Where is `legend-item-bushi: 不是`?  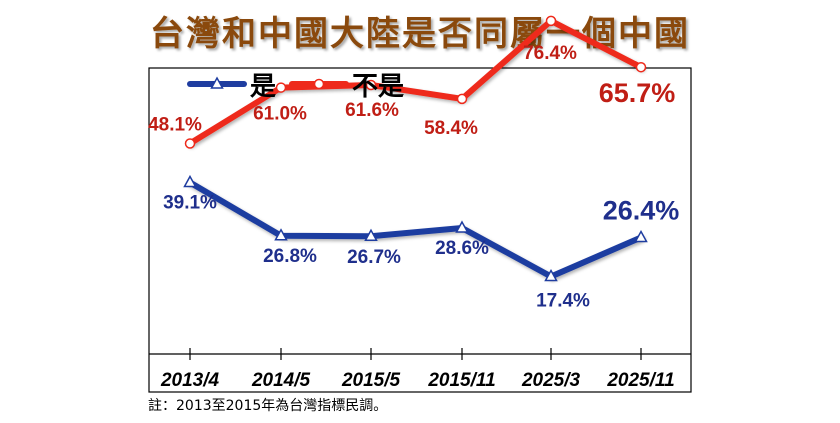
legend-item-bushi: 不是 is located at coordinates (346, 86).